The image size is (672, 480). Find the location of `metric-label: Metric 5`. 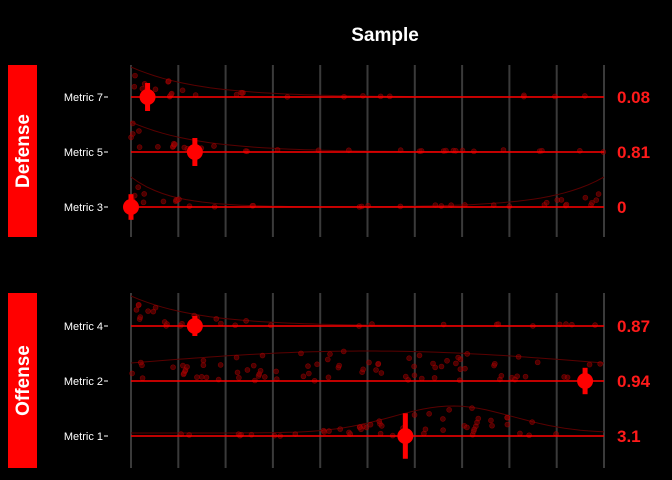

metric-label: Metric 5 is located at coordinates (83, 153).